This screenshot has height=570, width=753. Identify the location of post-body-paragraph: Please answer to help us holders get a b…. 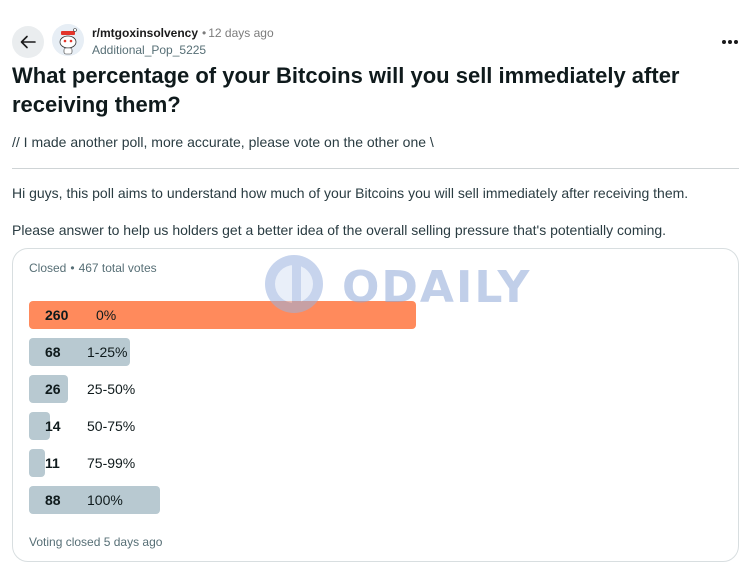
(339, 230).